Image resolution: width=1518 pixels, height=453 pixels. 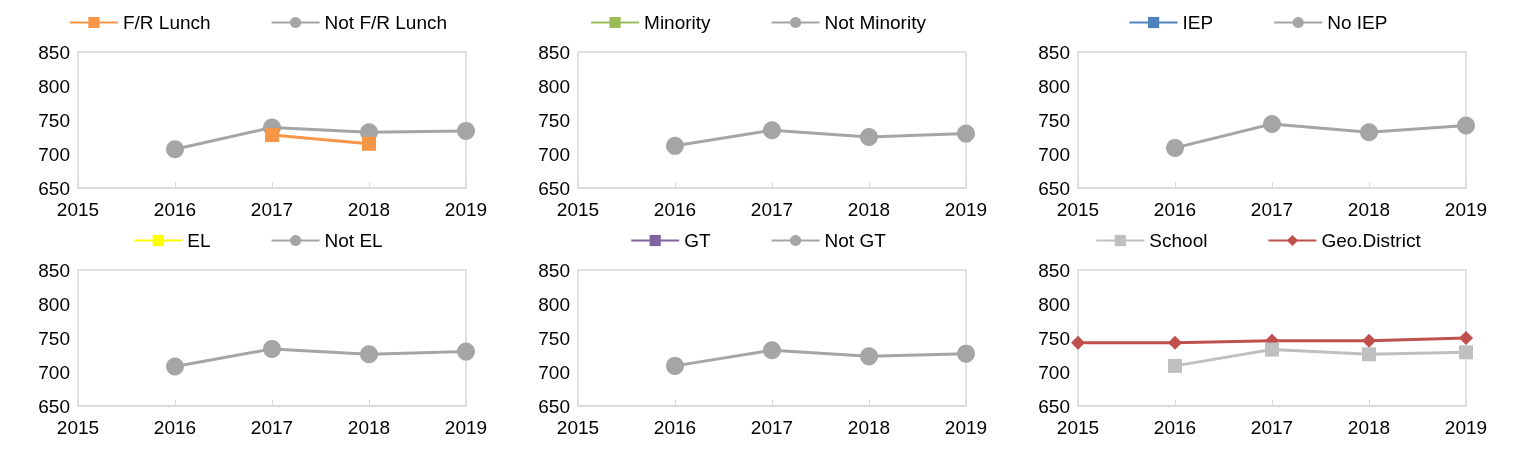 What do you see at coordinates (353, 240) in the screenshot?
I see `legend-label: Not EL` at bounding box center [353, 240].